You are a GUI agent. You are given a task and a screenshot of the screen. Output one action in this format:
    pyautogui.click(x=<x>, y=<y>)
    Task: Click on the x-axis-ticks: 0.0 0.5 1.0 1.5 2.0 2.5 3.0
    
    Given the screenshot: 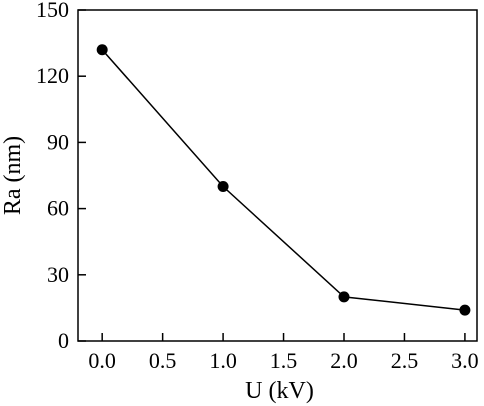 What is the action you would take?
    pyautogui.click(x=283, y=353)
    